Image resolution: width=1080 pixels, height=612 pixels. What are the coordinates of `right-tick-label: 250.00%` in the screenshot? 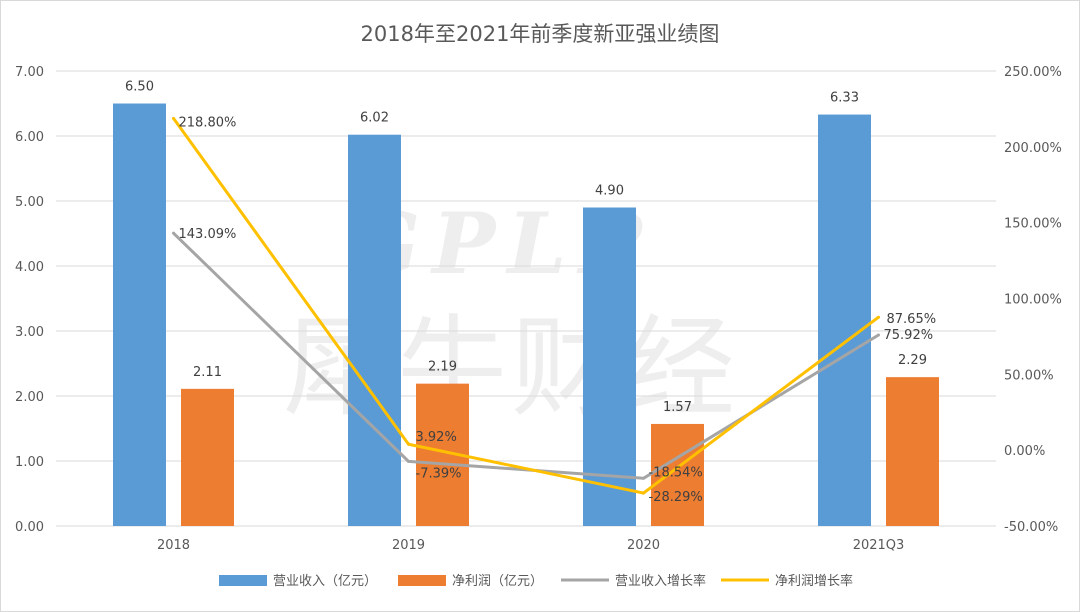 It's located at (1033, 72).